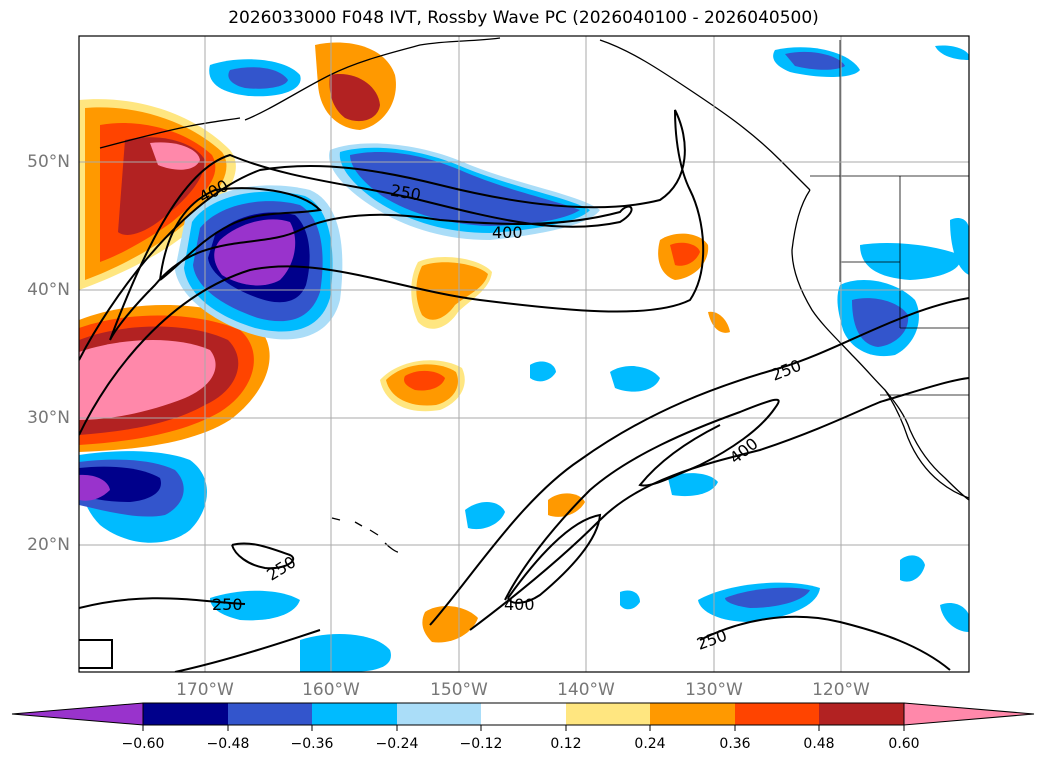  I want to click on contour-250-pacific, so click(263, 556).